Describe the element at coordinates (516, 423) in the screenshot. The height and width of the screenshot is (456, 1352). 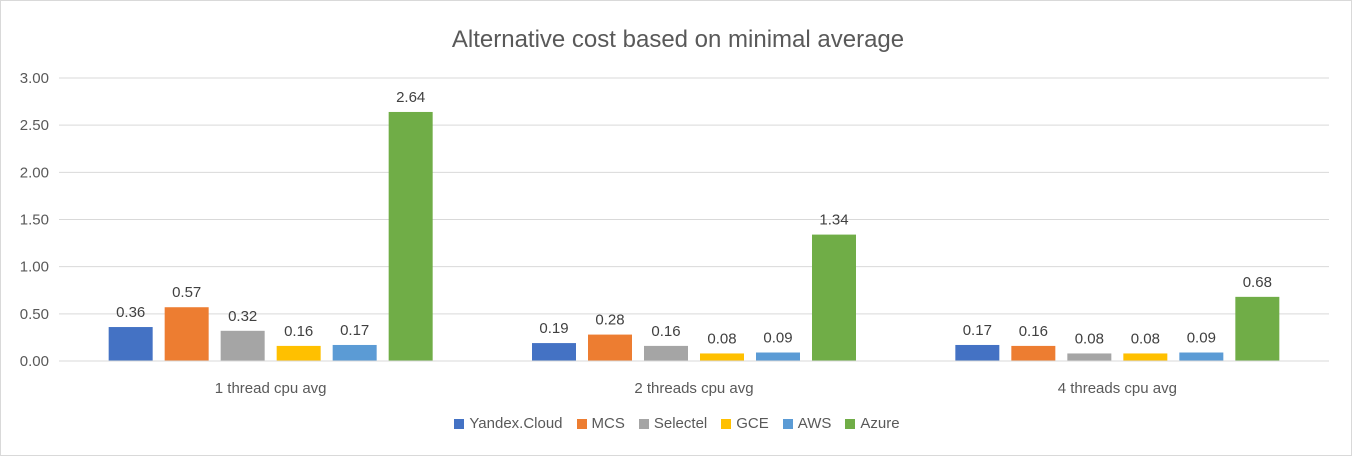
I see `legend-label: Yandex.Cloud` at that location.